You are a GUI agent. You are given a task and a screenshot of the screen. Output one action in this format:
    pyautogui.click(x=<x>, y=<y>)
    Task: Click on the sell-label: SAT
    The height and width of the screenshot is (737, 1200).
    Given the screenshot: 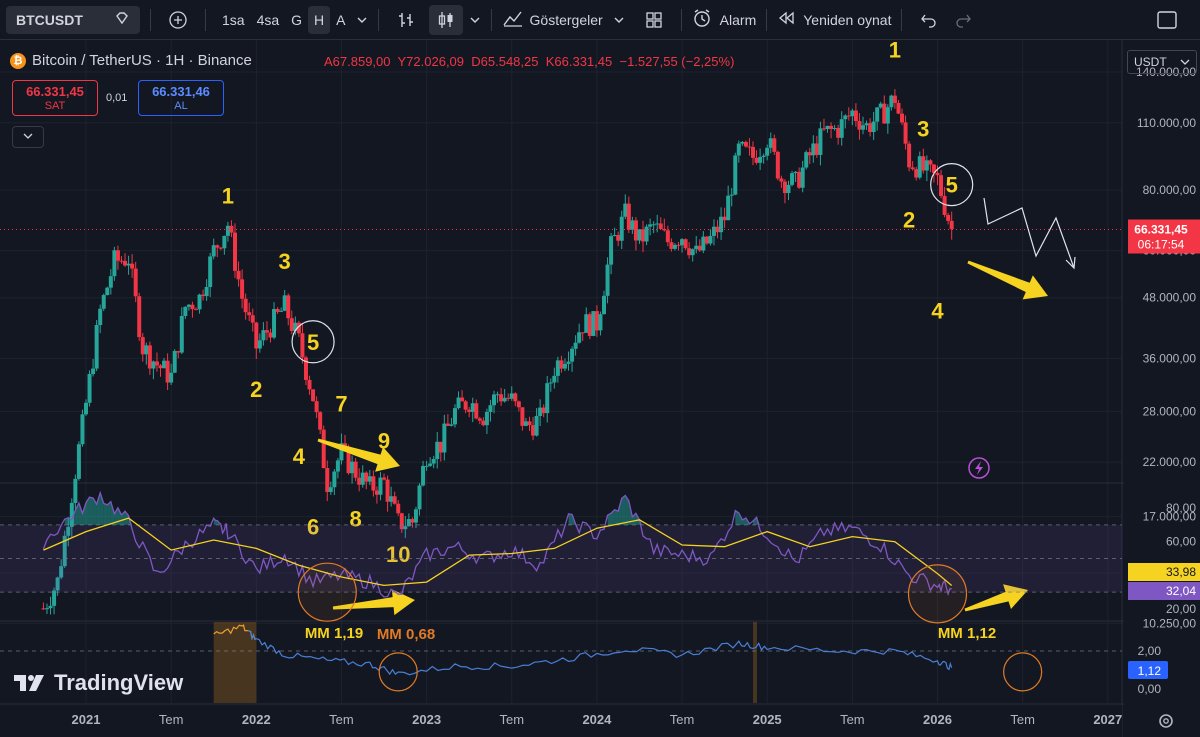 What is the action you would take?
    pyautogui.click(x=55, y=106)
    